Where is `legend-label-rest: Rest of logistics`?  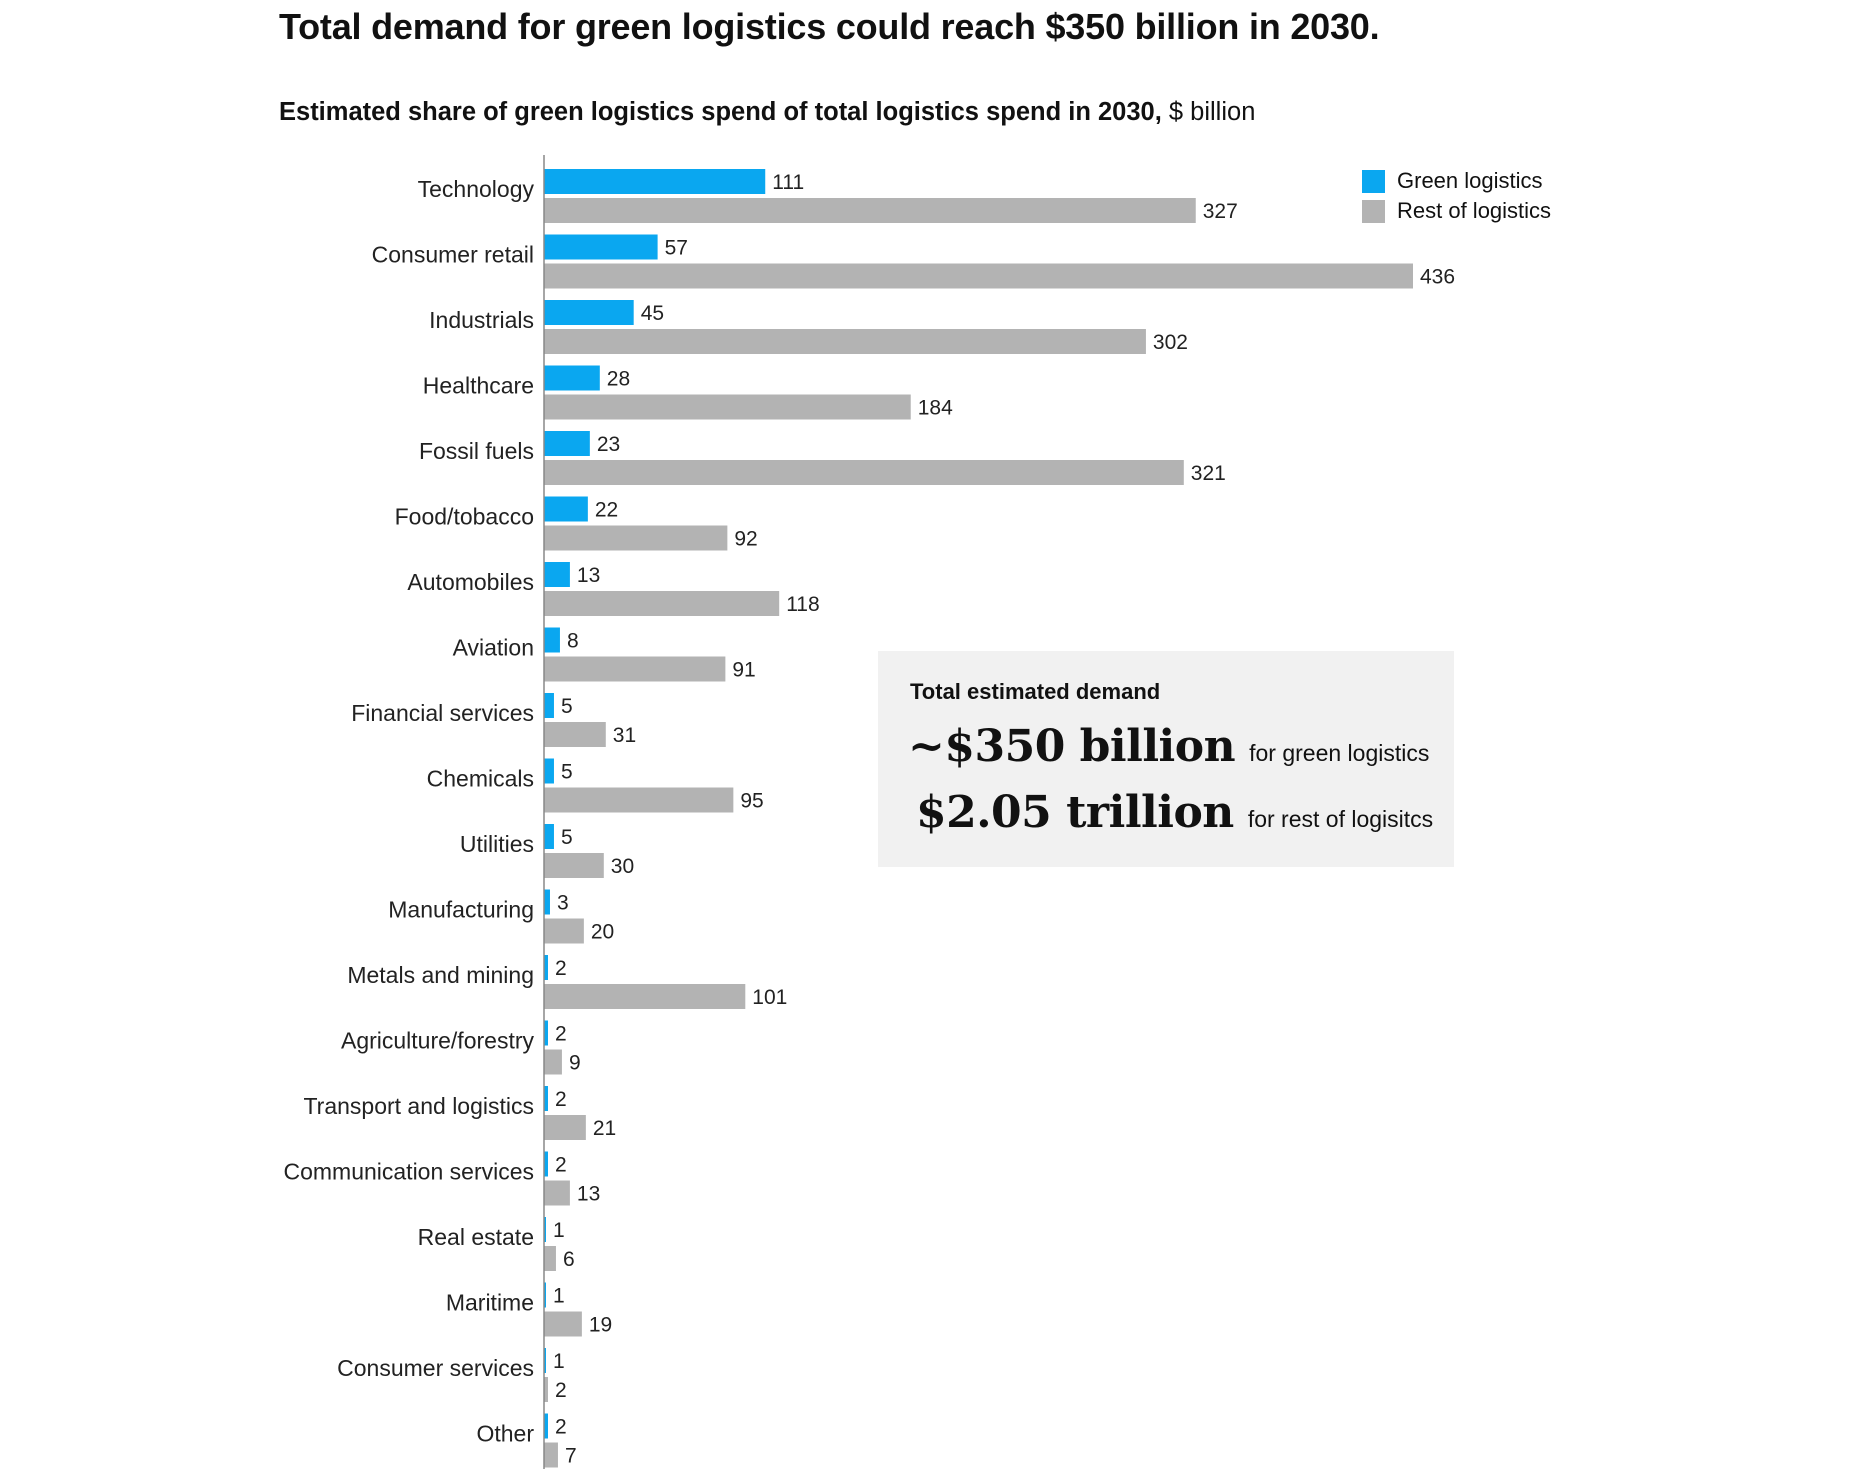
legend-label-rest: Rest of logistics is located at coordinates (1474, 210).